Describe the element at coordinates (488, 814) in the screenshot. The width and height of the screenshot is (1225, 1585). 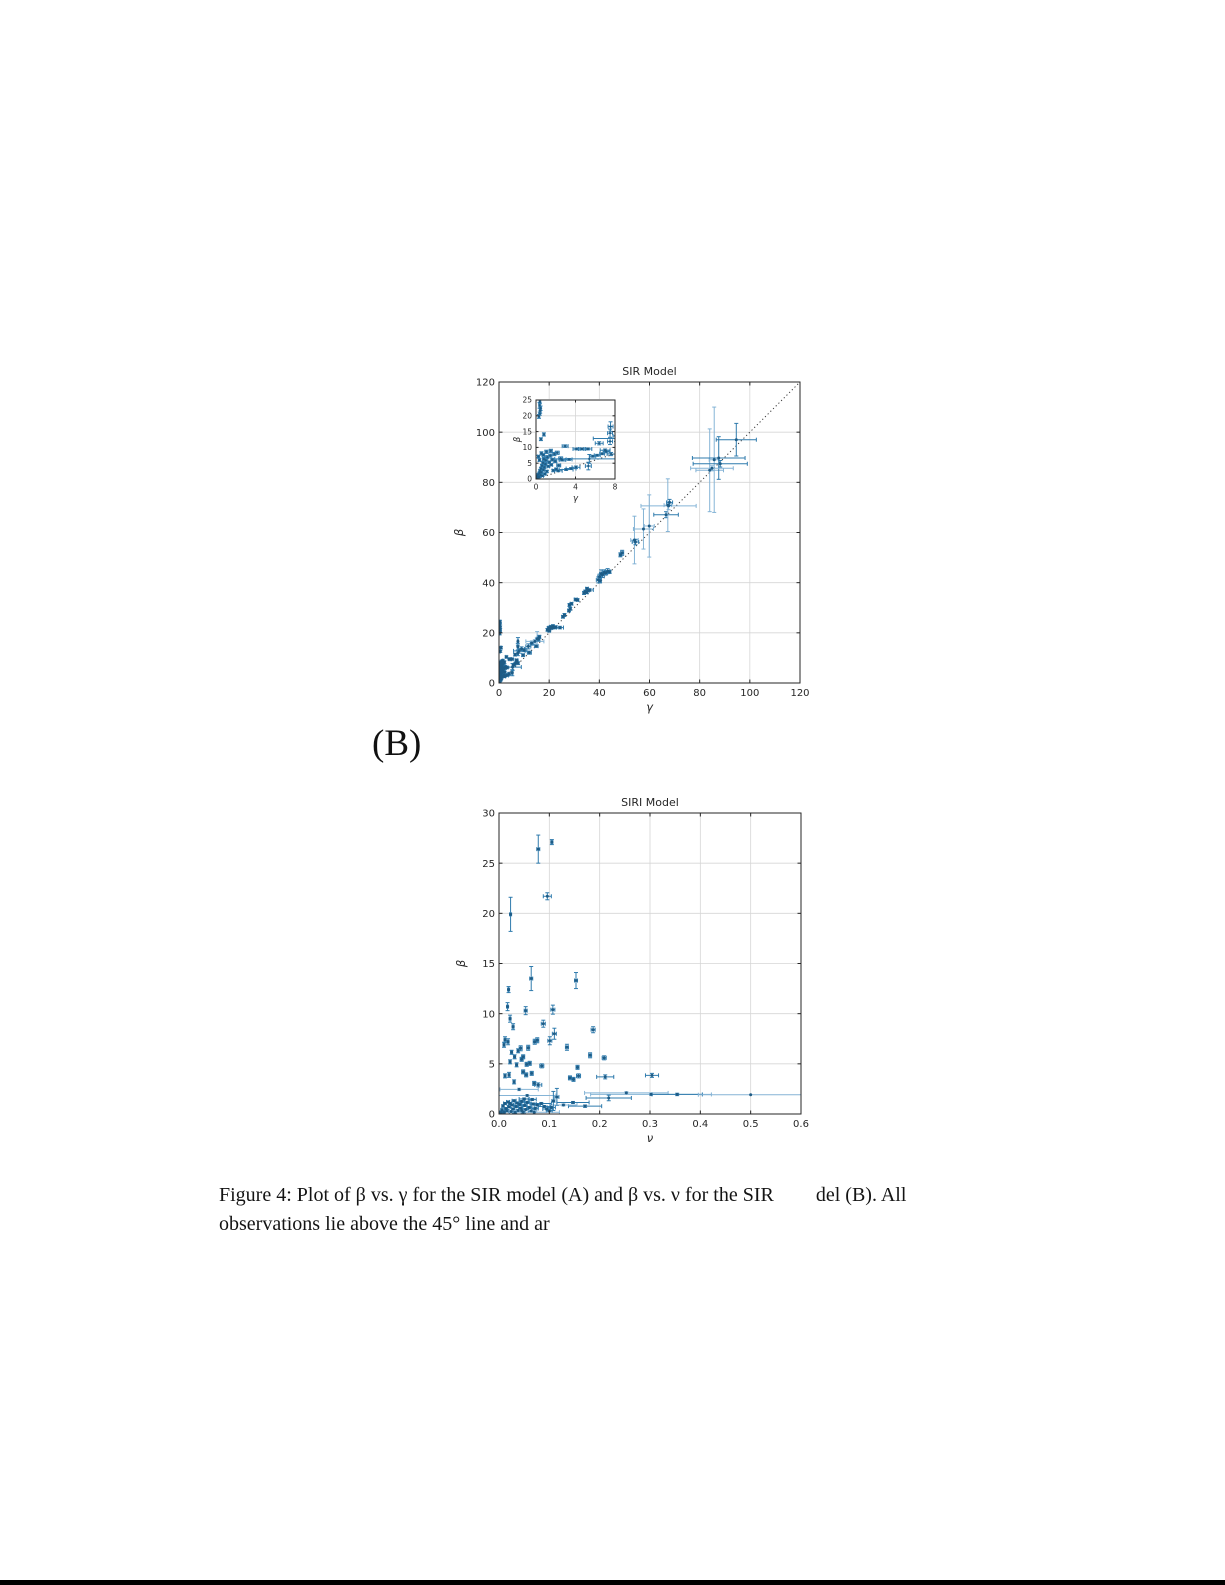
I see `svg-text: 30` at that location.